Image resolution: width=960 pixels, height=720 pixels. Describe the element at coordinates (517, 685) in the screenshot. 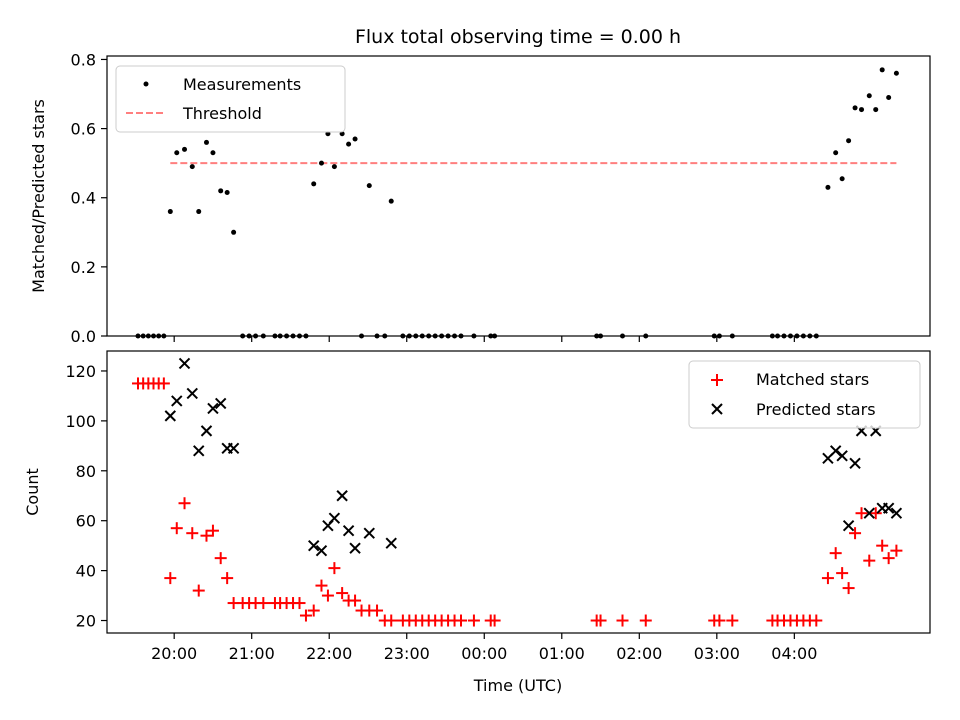

I see `x-axis-label: Time (UTC)` at that location.